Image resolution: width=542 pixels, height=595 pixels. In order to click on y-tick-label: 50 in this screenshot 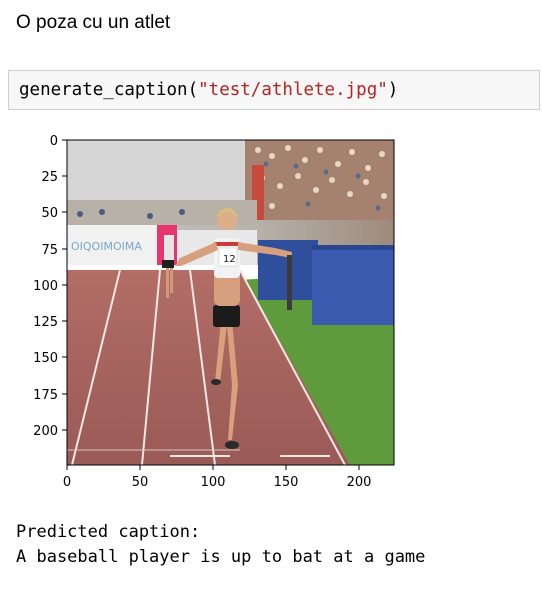, I will do `click(49, 213)`.